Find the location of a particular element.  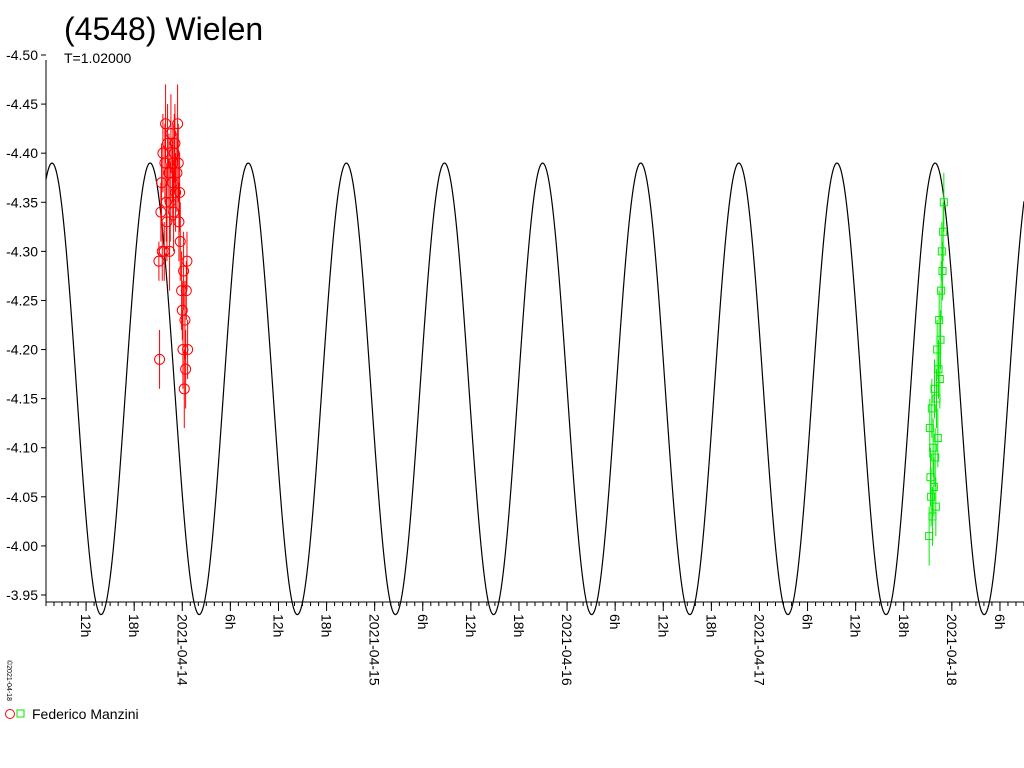

x-tick-label: 2021-04-17 is located at coordinates (760, 650).